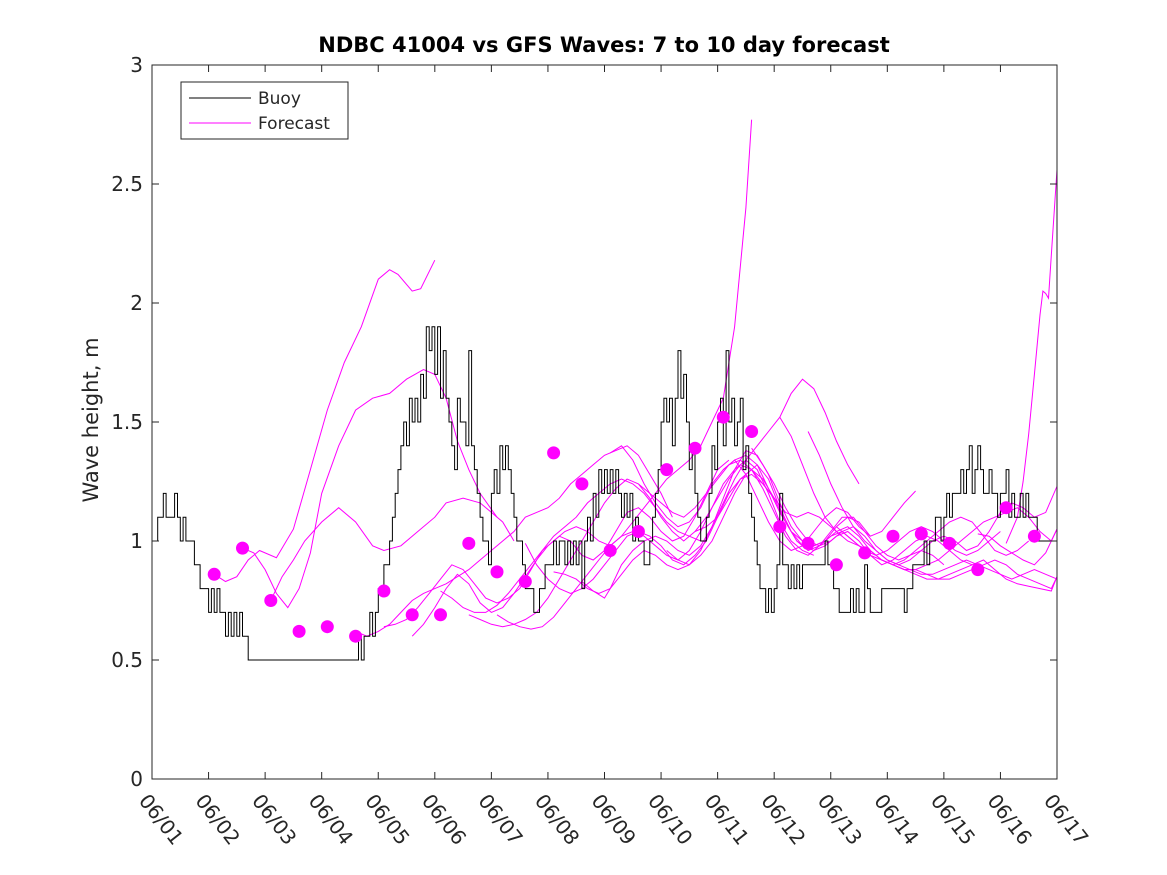  I want to click on legend-forecast-label: Forecast, so click(294, 124).